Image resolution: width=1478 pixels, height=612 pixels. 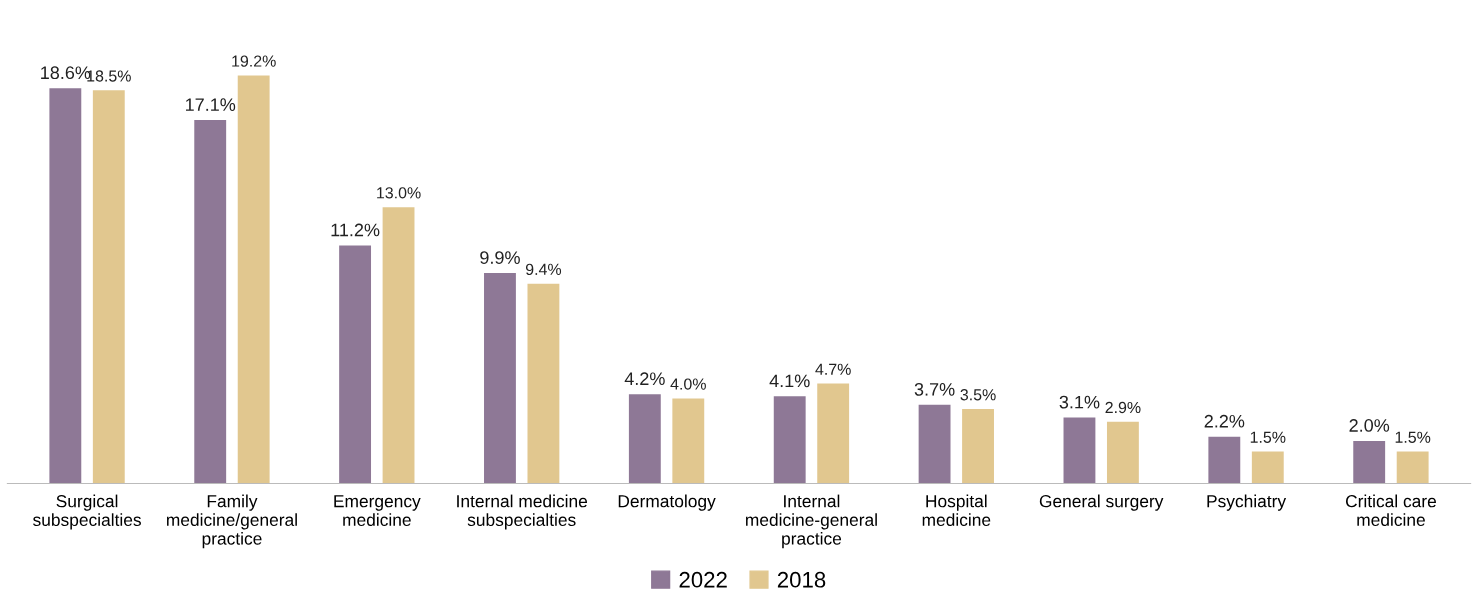 What do you see at coordinates (1224, 421) in the screenshot?
I see `data-label: 2.2%` at bounding box center [1224, 421].